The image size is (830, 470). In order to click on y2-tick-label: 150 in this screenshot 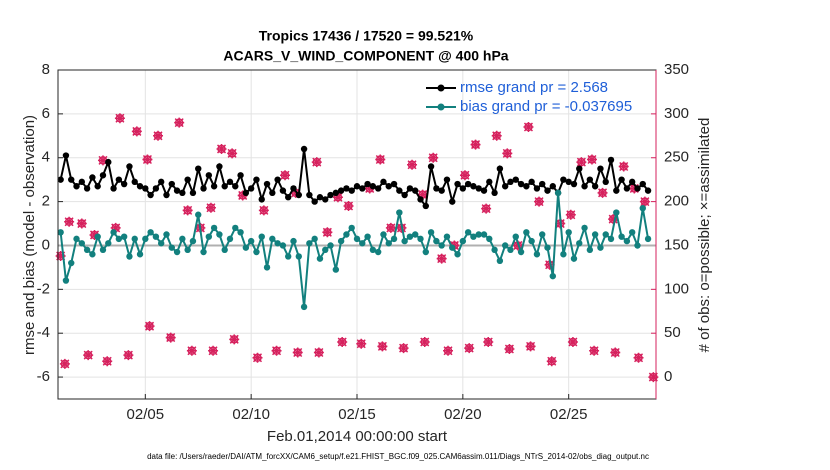, I will do `click(676, 244)`.